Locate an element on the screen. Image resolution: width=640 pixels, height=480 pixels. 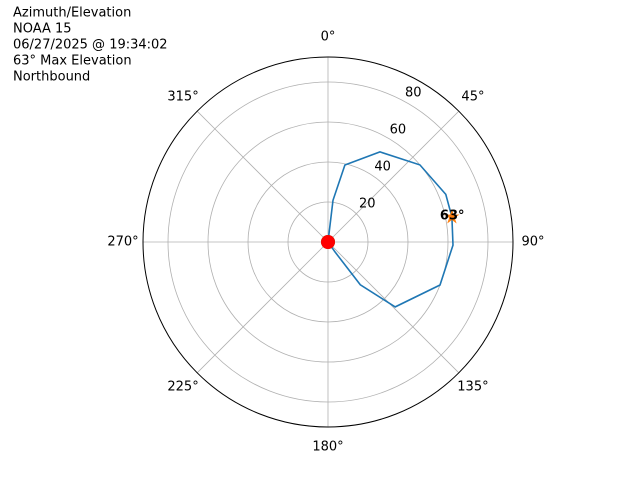
max-marker is located at coordinates (452, 216).